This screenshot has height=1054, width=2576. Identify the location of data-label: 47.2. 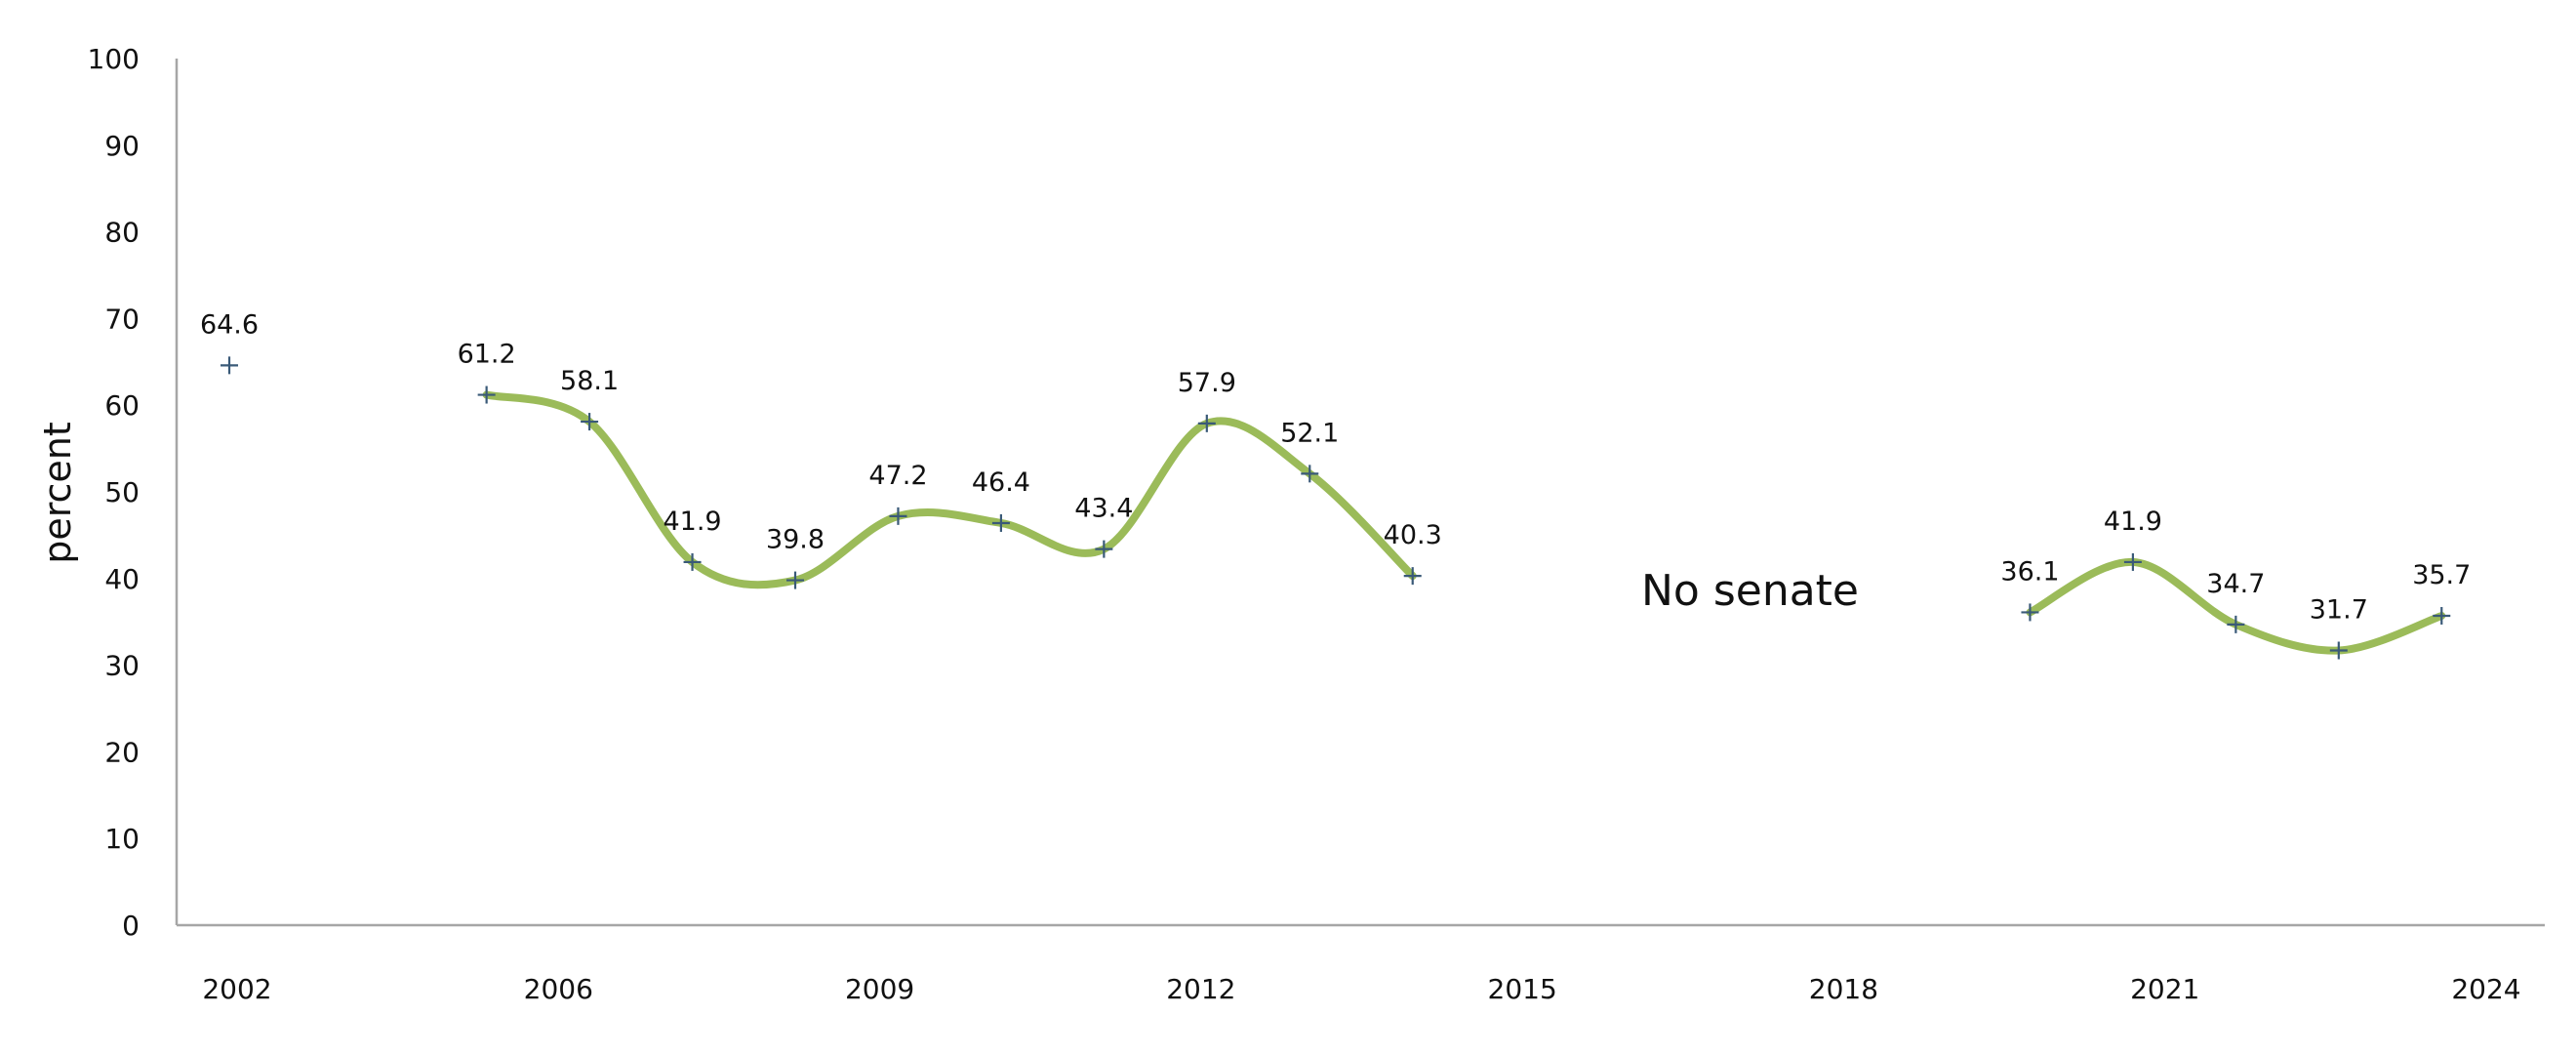
(897, 476).